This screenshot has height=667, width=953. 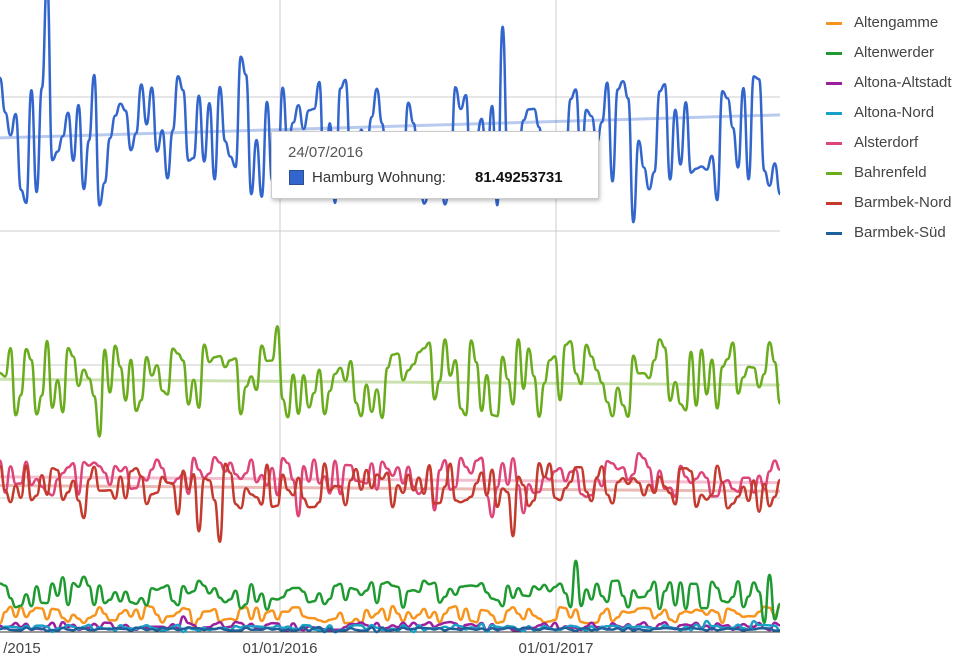 I want to click on legend-item: Altenwerder, so click(x=889, y=59).